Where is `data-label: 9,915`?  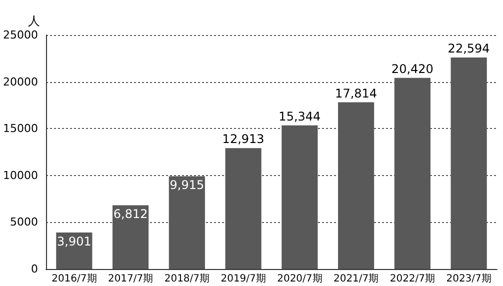
data-label: 9,915 is located at coordinates (187, 185).